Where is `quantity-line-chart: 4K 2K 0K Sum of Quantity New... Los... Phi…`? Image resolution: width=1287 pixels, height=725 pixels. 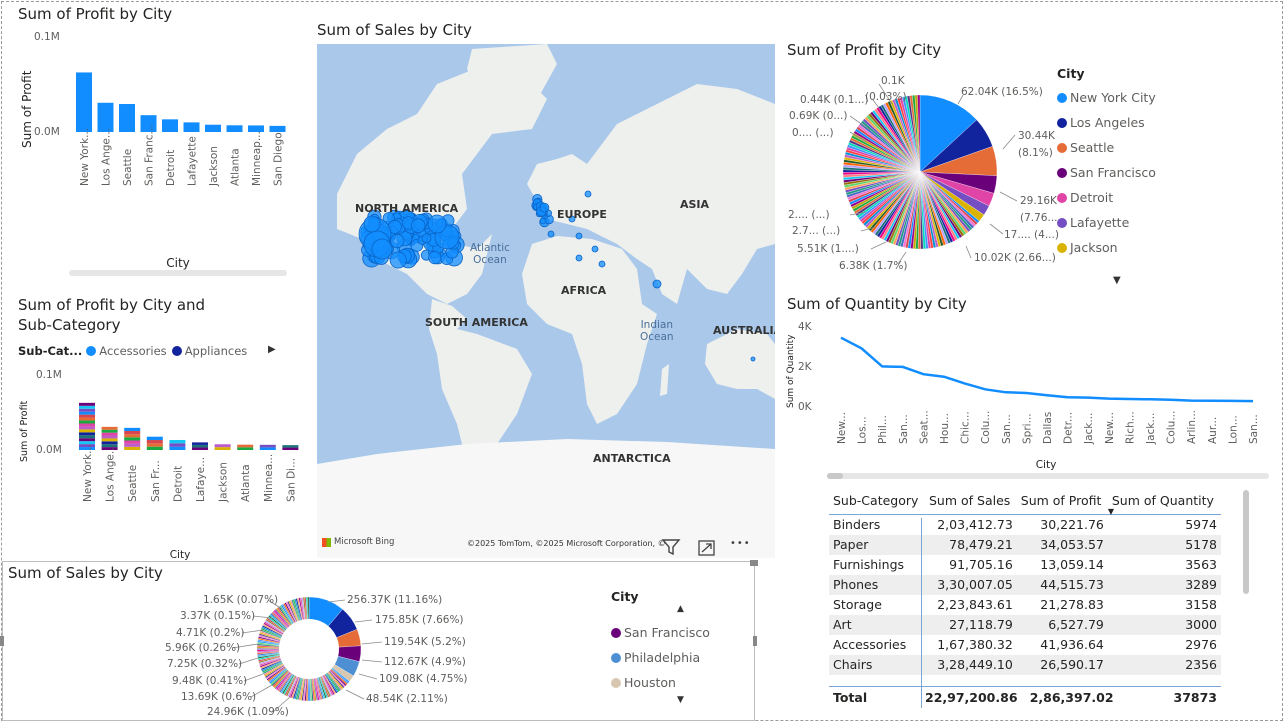 quantity-line-chart: 4K 2K 0K Sum of Quantity New... Los... Phi… is located at coordinates (1025, 398).